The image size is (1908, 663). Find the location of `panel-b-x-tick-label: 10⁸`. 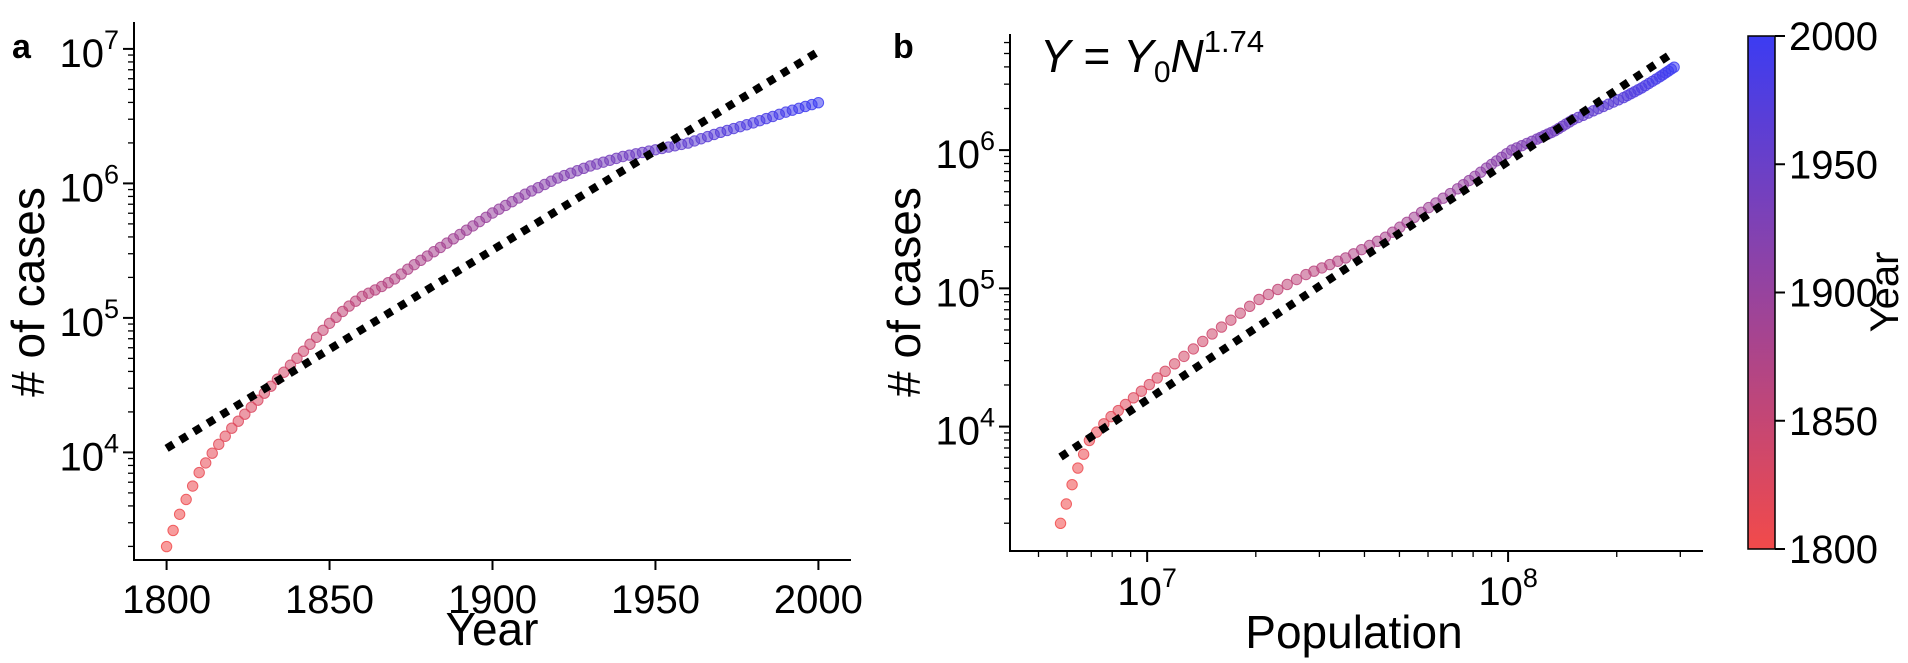

panel-b-x-tick-label: 10⁸ is located at coordinates (1508, 588).